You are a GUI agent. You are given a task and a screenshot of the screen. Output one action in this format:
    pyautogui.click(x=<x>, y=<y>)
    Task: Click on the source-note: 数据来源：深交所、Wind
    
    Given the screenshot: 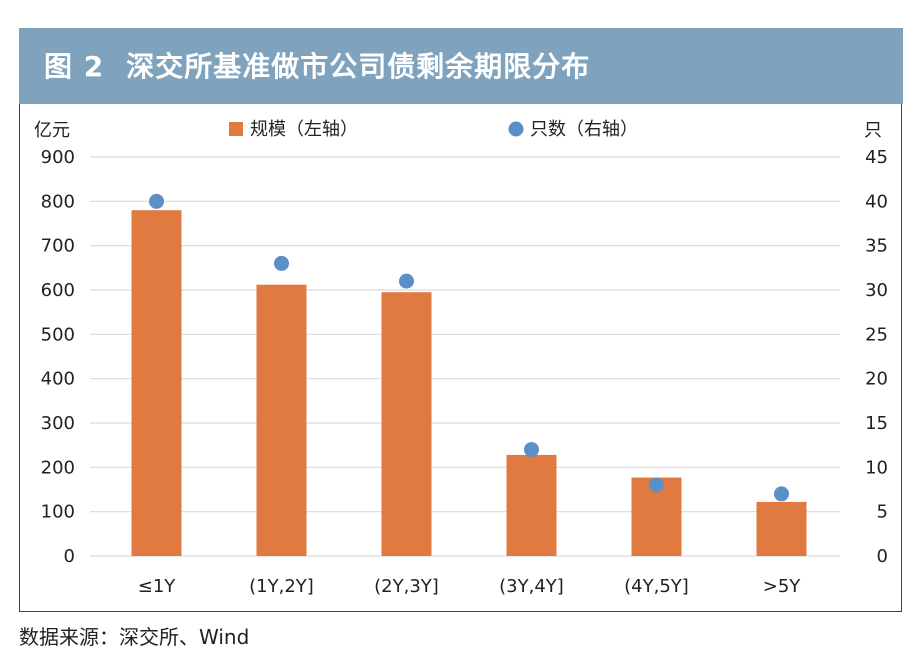 What is the action you would take?
    pyautogui.click(x=134, y=637)
    